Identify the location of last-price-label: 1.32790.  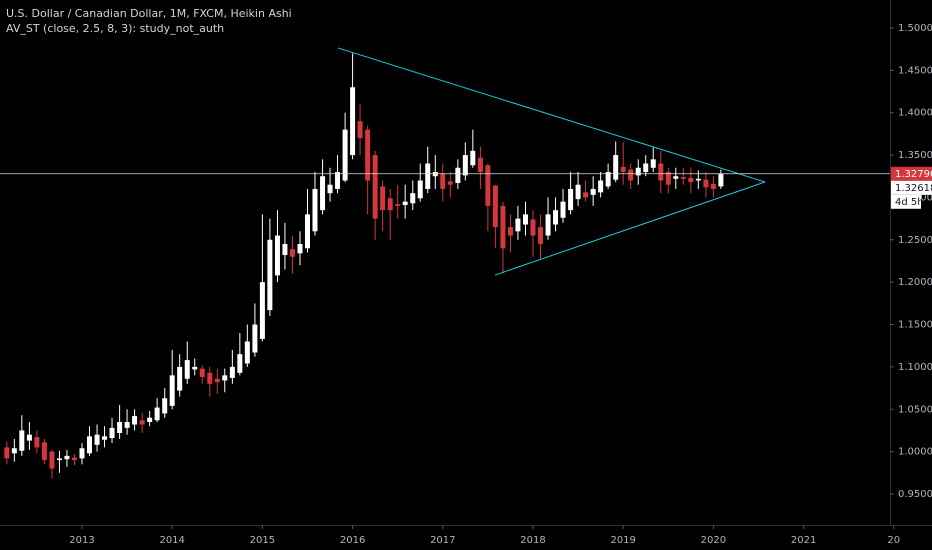
(913, 174).